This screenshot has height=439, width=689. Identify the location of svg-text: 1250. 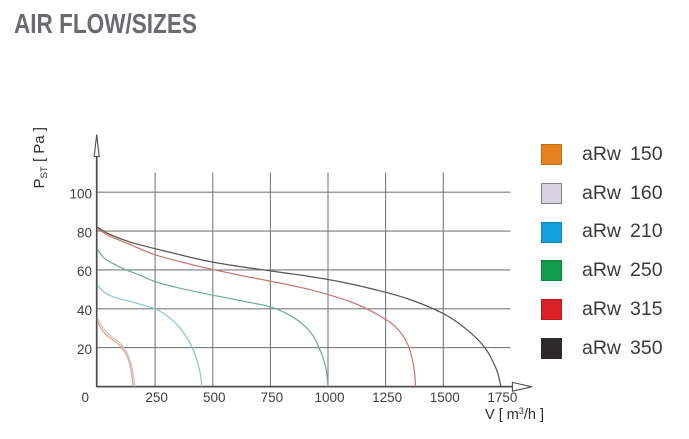
(387, 397).